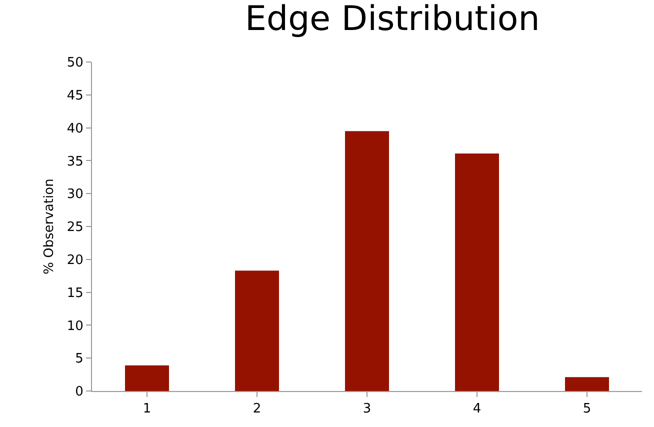 Image resolution: width=654 pixels, height=427 pixels. What do you see at coordinates (75, 162) in the screenshot?
I see `y-tick-label: 35` at bounding box center [75, 162].